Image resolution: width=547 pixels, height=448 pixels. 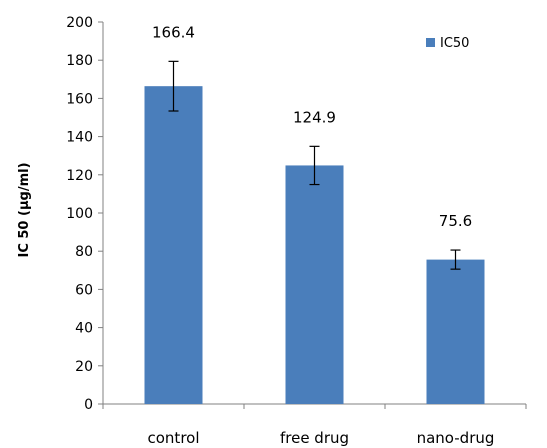 What do you see at coordinates (88, 405) in the screenshot?
I see `y-tick-label: 0` at bounding box center [88, 405].